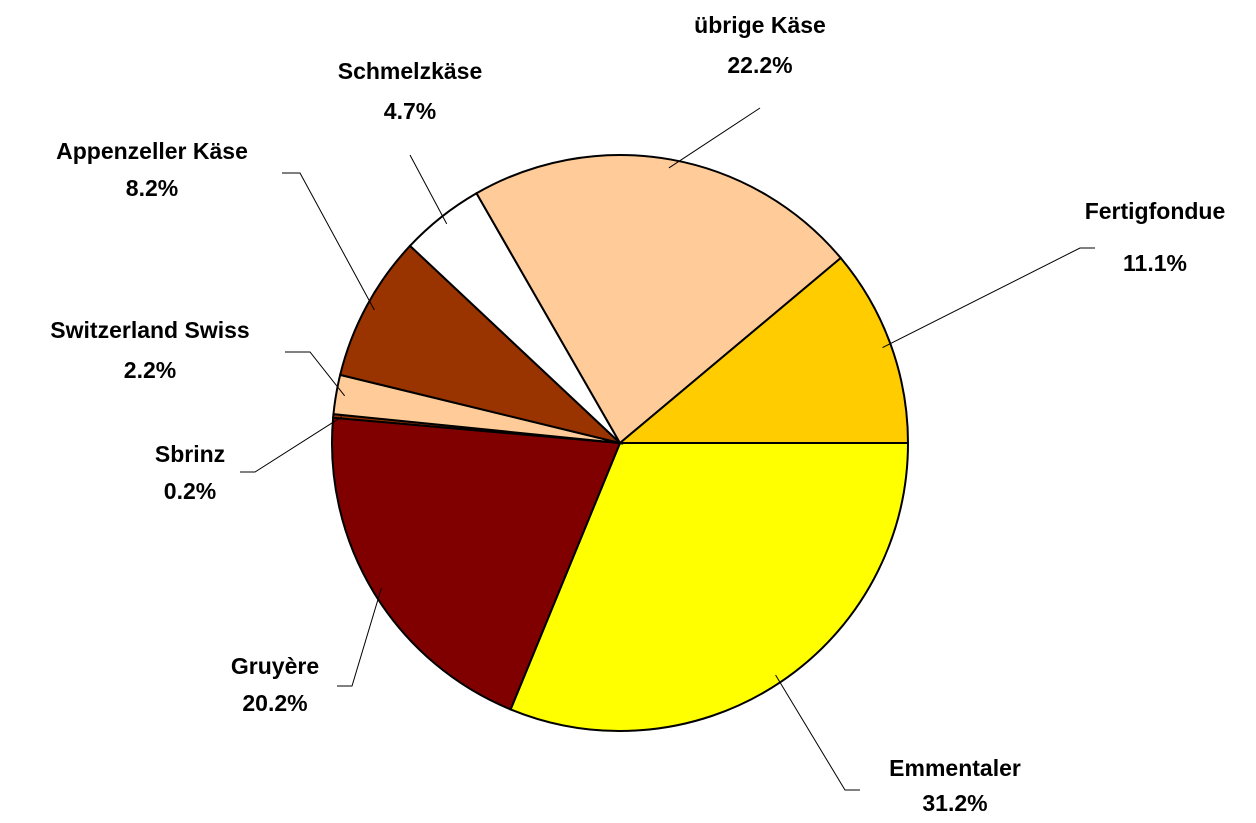 The height and width of the screenshot is (823, 1256). I want to click on slice-value-label: 0.2%, so click(190, 491).